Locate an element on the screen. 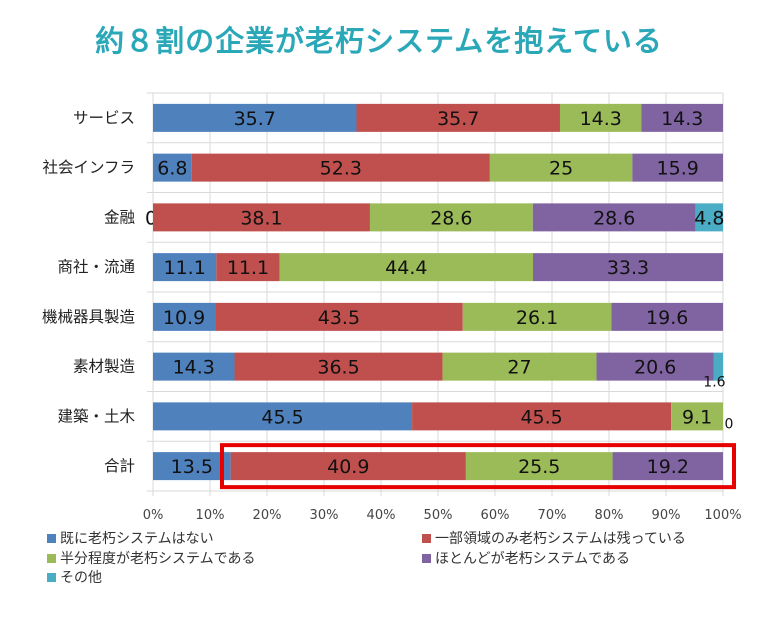 The height and width of the screenshot is (622, 758). legend-label: その他 is located at coordinates (81, 578).